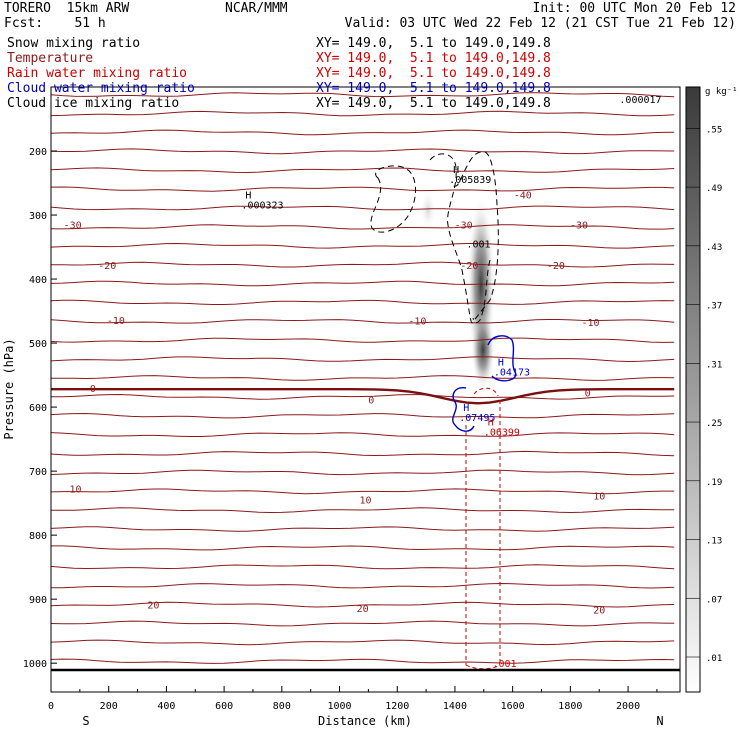  Describe the element at coordinates (38, 472) in the screenshot. I see `y-tick-label: 700` at that location.